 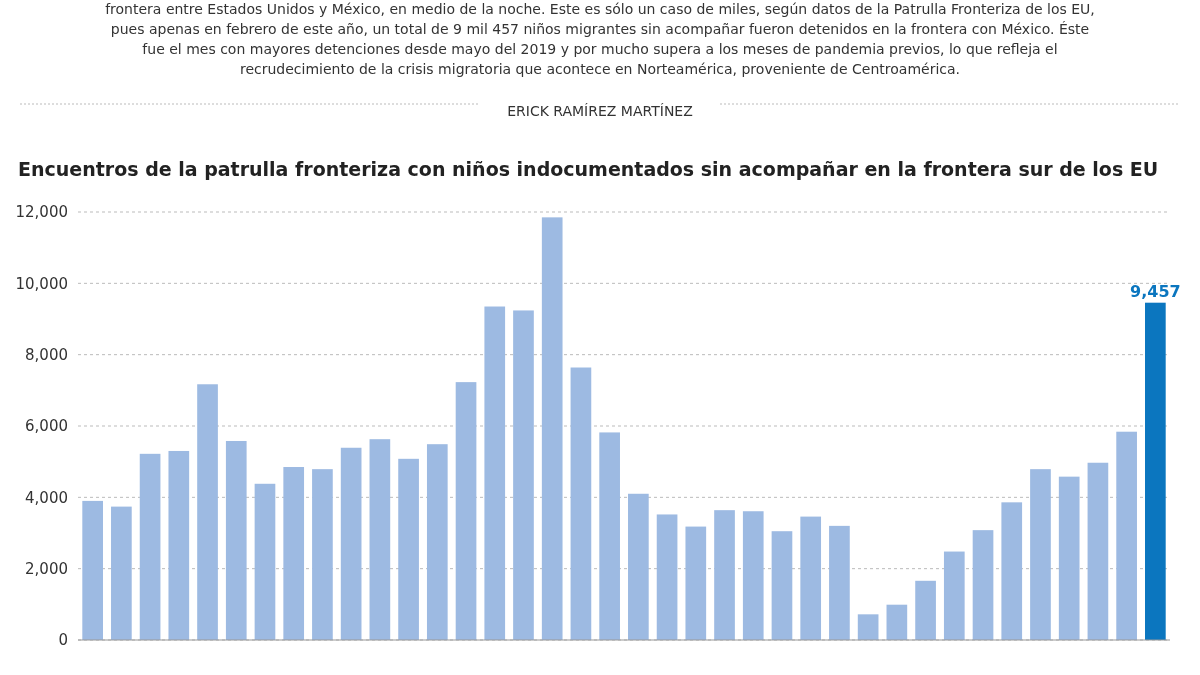 What do you see at coordinates (46, 354) in the screenshot?
I see `y-tick-label: 8,000` at bounding box center [46, 354].